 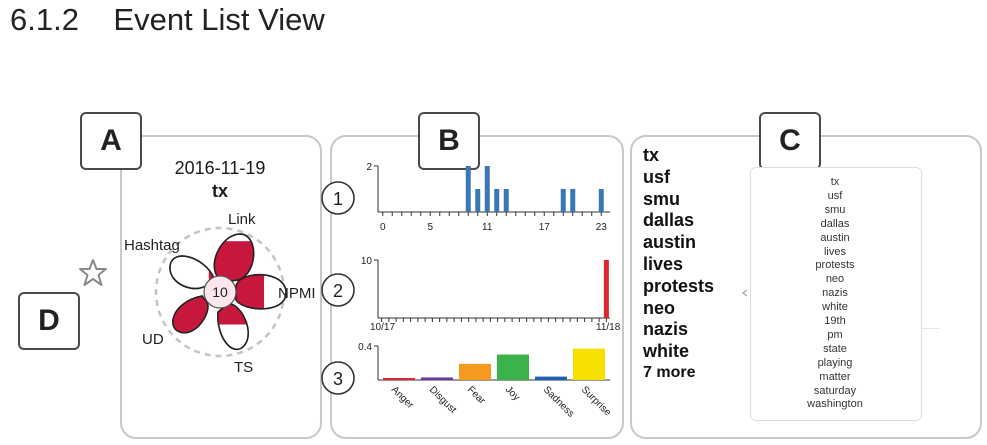 What do you see at coordinates (49, 321) in the screenshot?
I see `callout-d: D` at bounding box center [49, 321].